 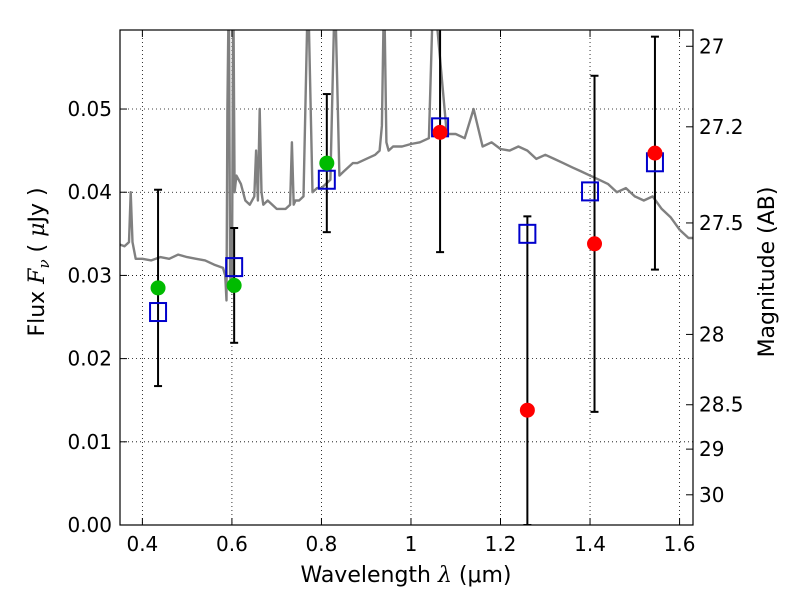 I want to click on y-tick-label: 0.03, so click(x=89, y=275).